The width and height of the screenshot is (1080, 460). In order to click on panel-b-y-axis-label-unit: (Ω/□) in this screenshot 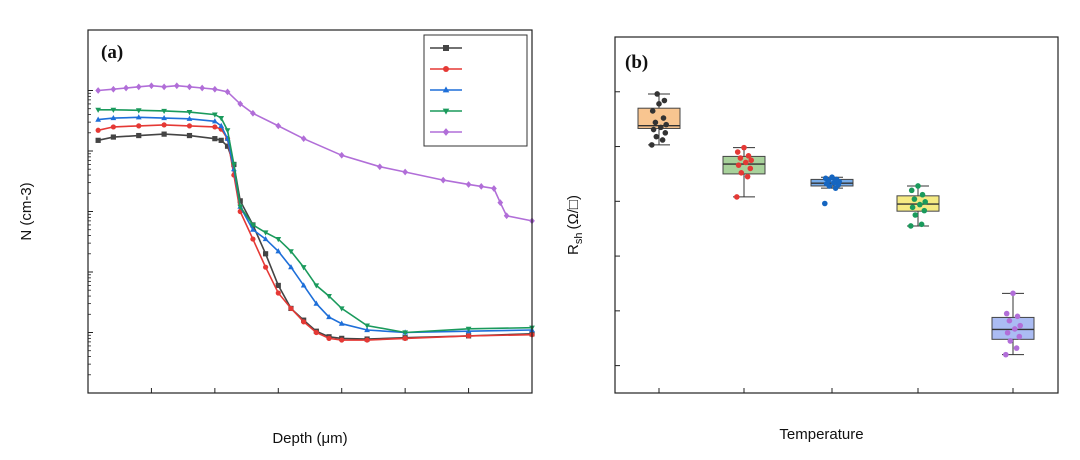, I will do `click(573, 212)`.